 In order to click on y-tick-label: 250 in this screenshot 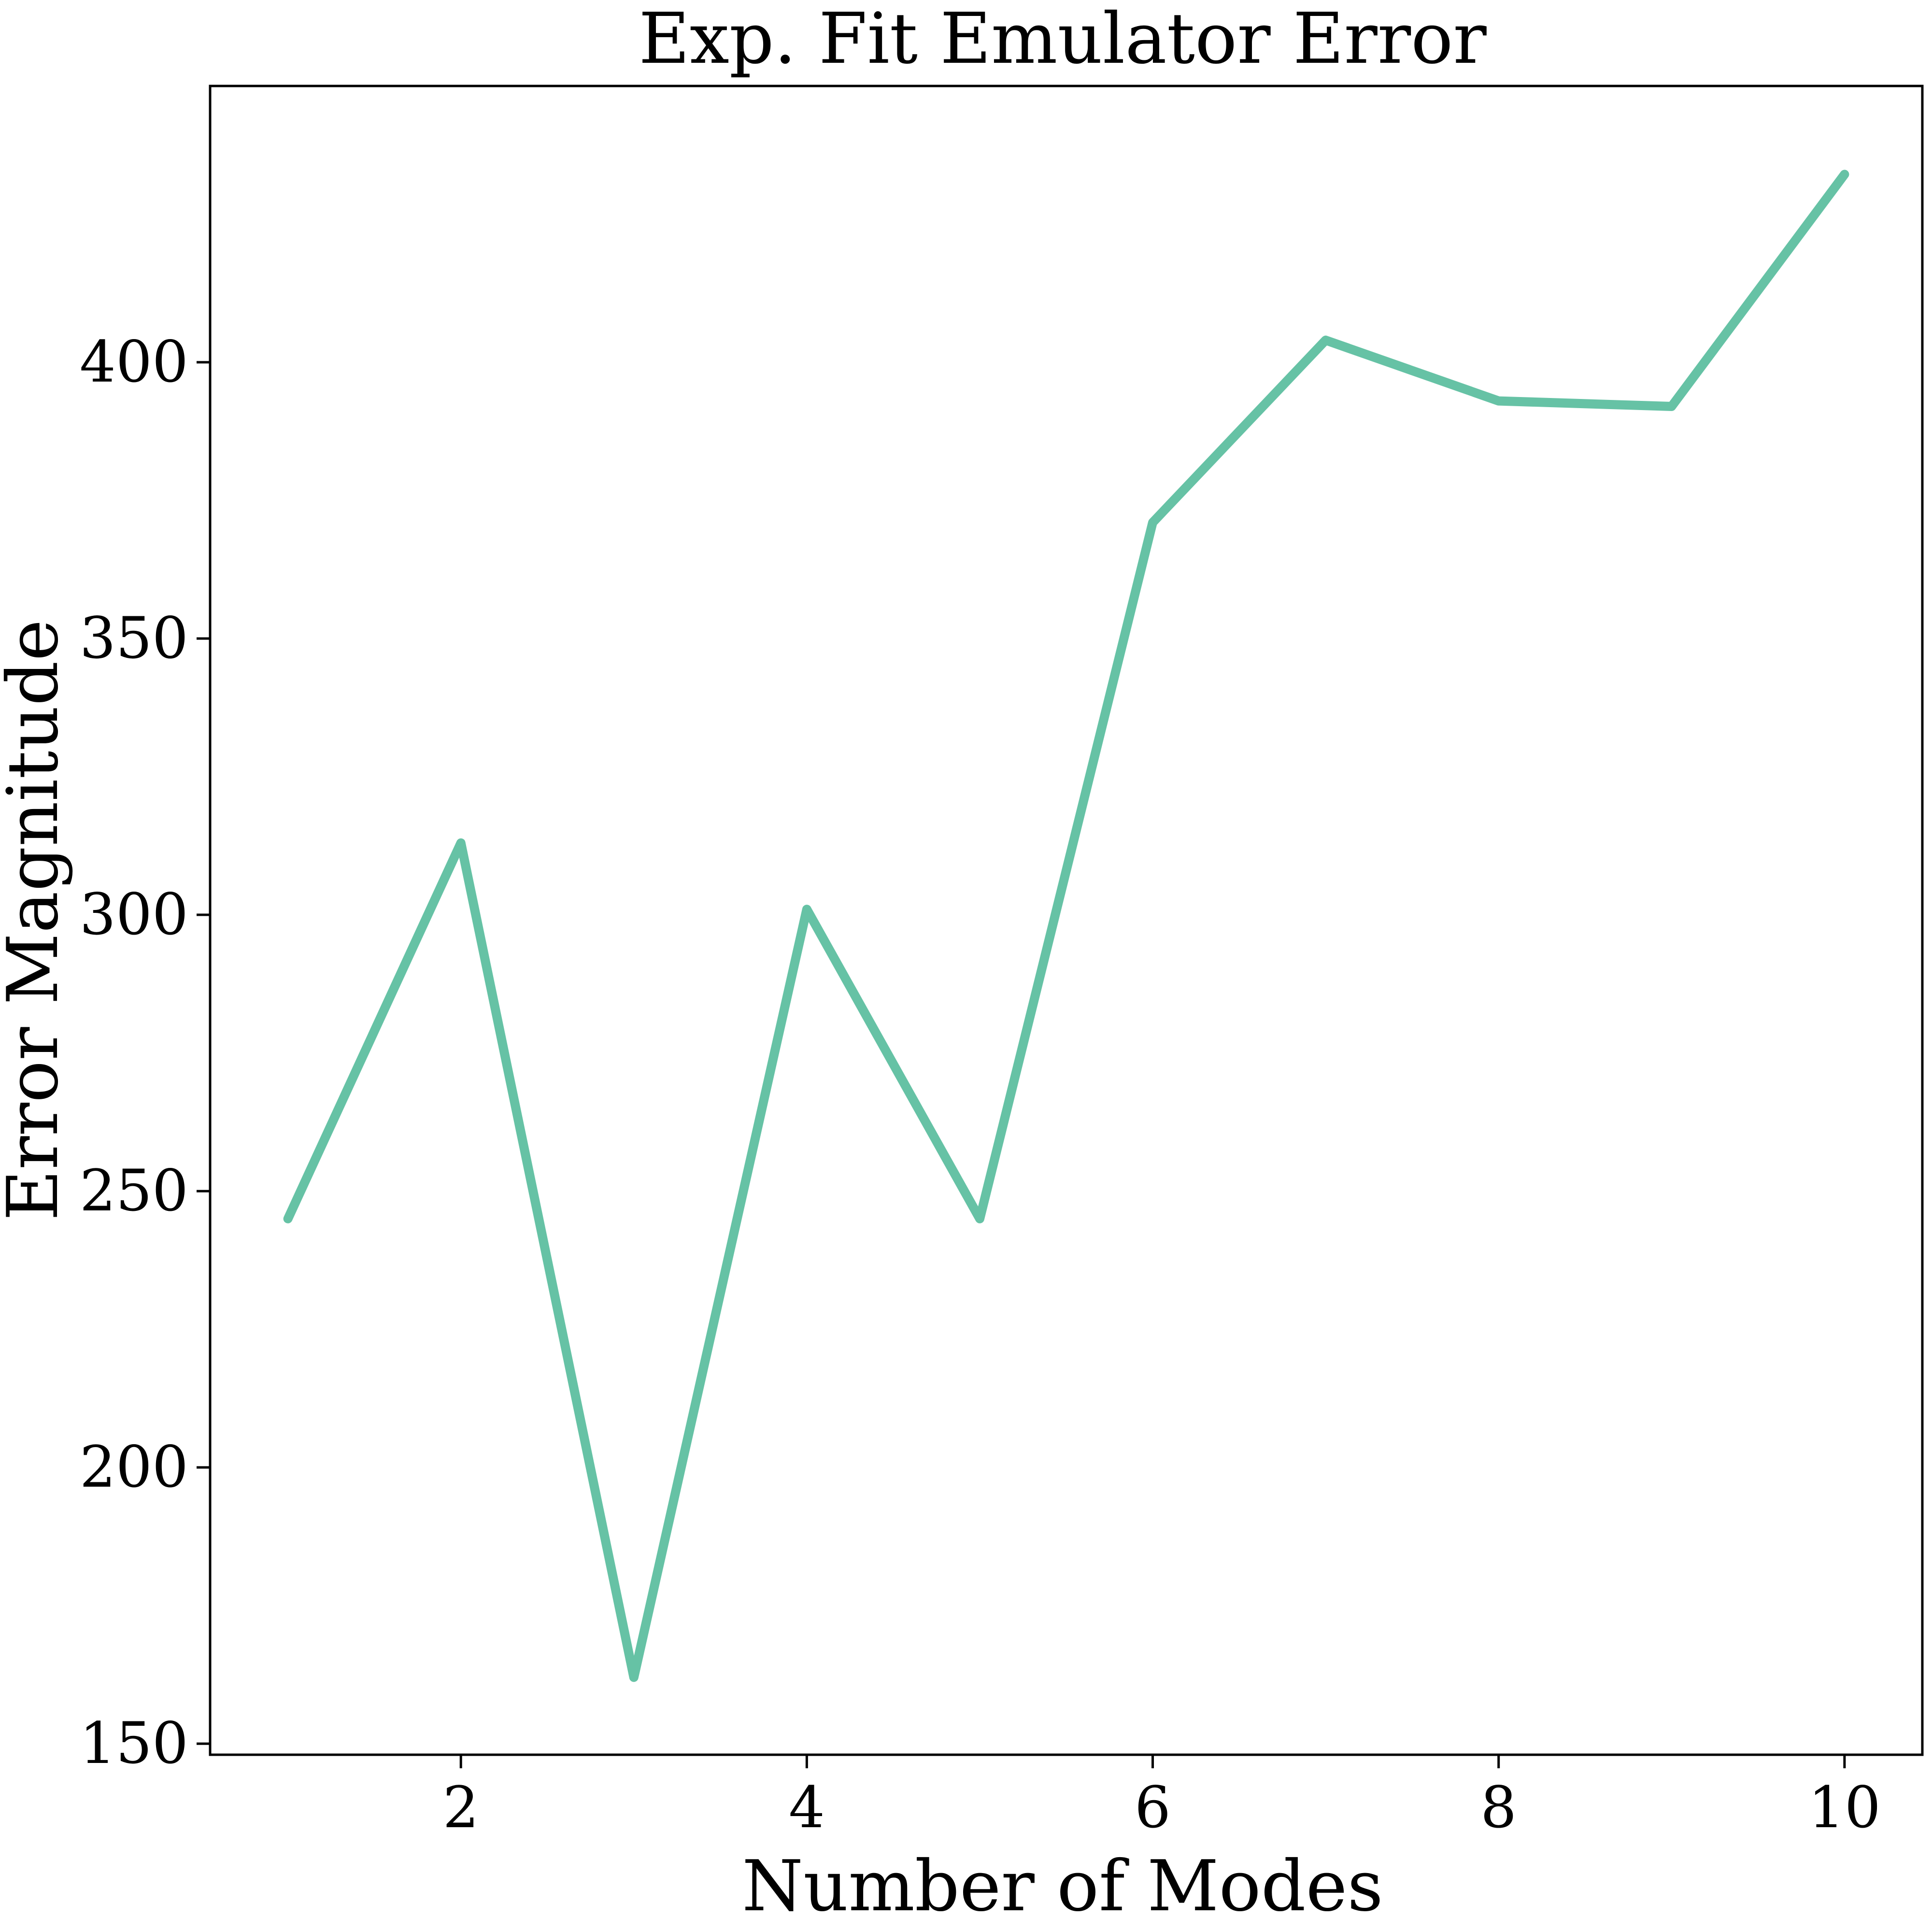, I will do `click(134, 1190)`.